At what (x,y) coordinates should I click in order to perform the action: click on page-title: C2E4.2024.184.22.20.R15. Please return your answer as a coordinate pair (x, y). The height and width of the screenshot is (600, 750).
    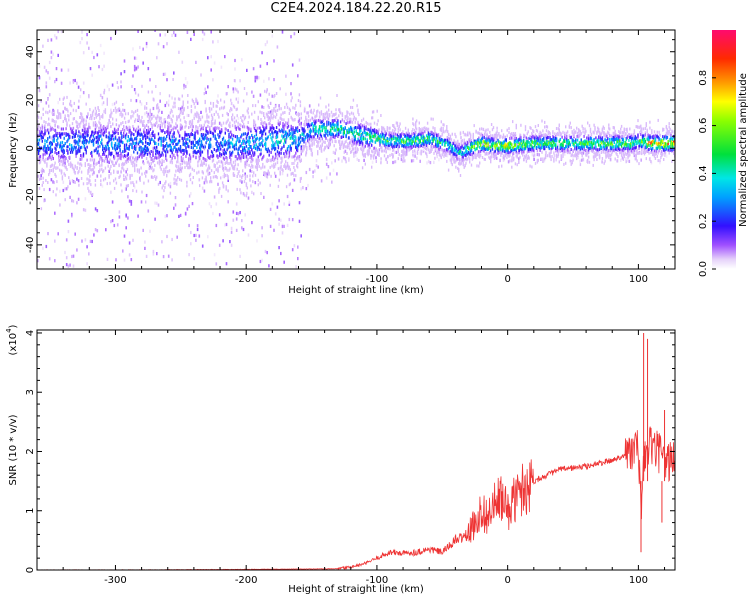
    Looking at the image, I should click on (356, 8).